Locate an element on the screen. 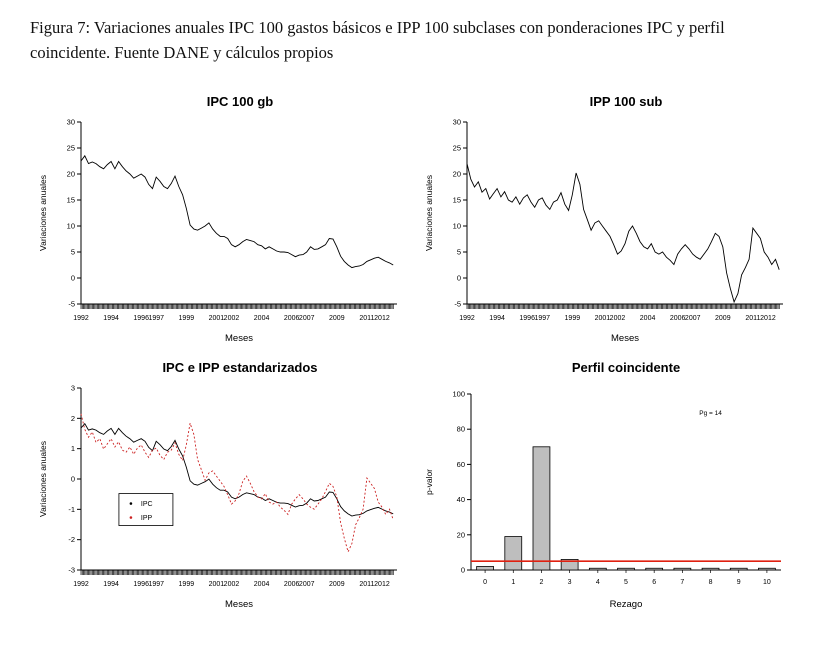 Image resolution: width=826 pixels, height=650 pixels. svg-text: 1 is located at coordinates (73, 448).